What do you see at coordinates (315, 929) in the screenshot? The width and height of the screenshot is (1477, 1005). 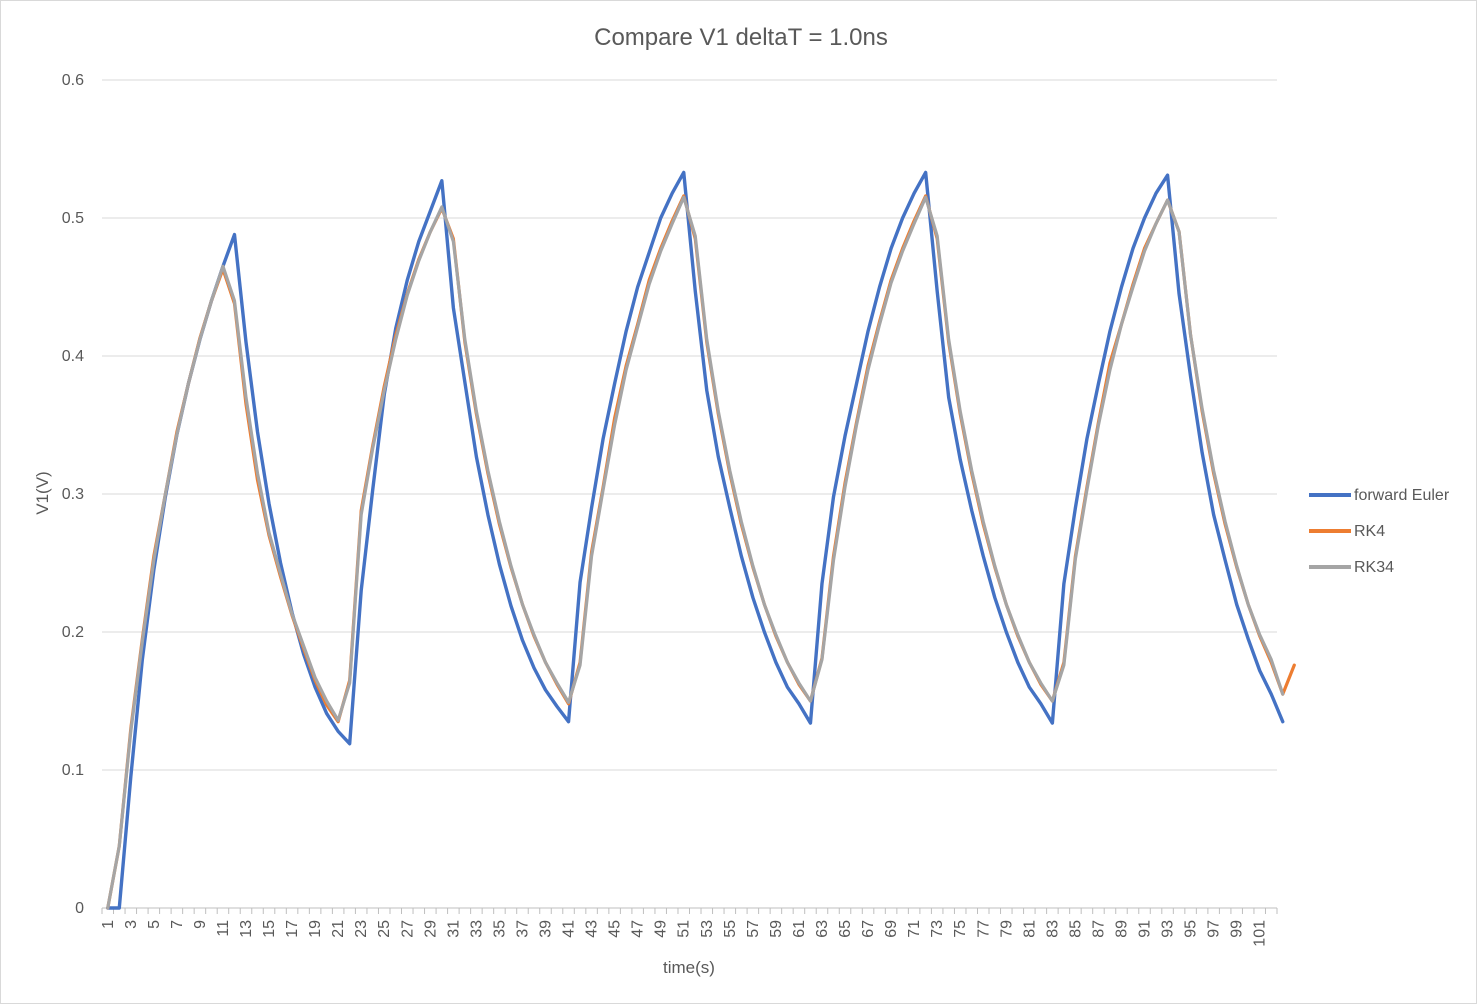 I see `x-tick-label: 19` at bounding box center [315, 929].